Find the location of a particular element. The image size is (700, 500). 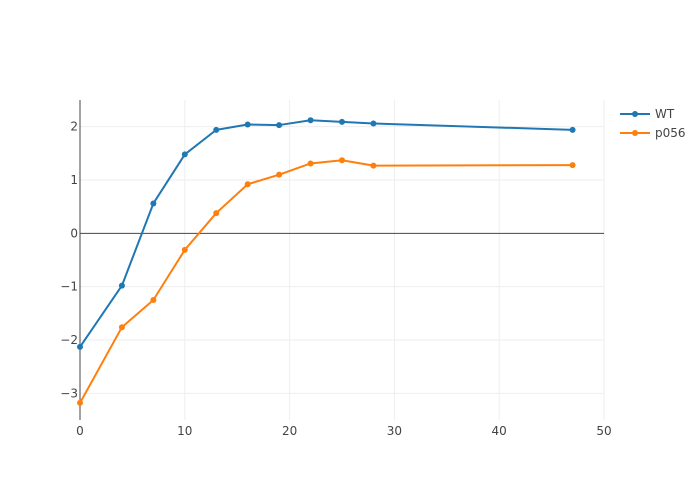

legend-item-wt: WT is located at coordinates (647, 114).